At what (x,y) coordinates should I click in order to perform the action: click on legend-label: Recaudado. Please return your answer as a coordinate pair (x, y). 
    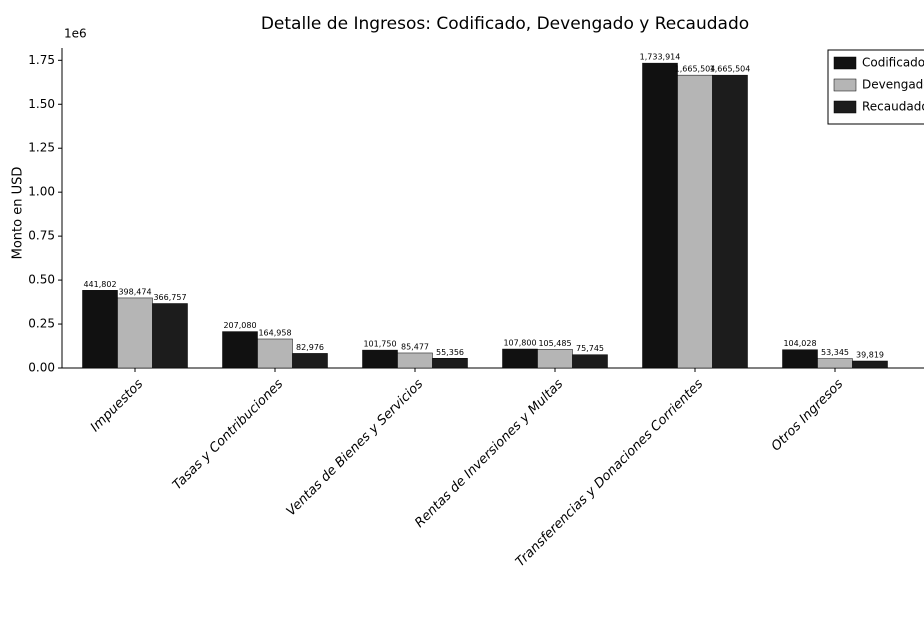
    Looking at the image, I should click on (893, 107).